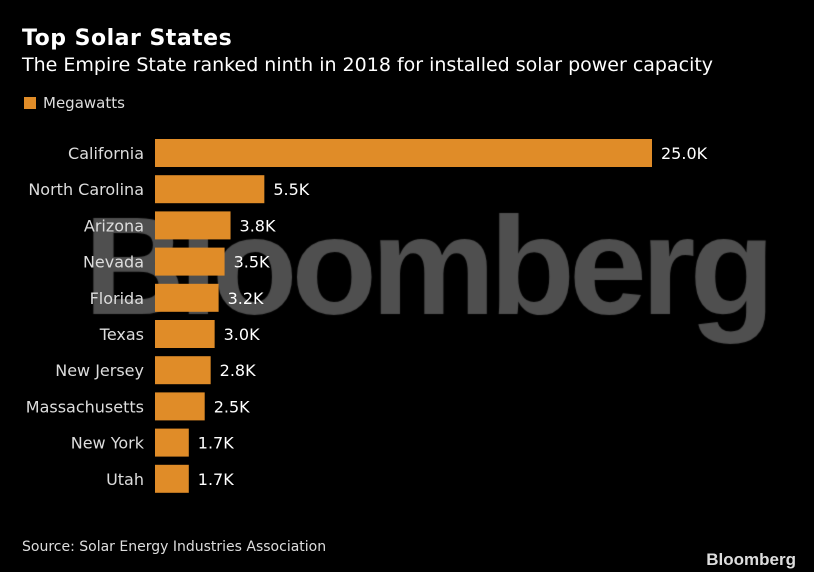  What do you see at coordinates (114, 225) in the screenshot?
I see `category-label: Arizona` at bounding box center [114, 225].